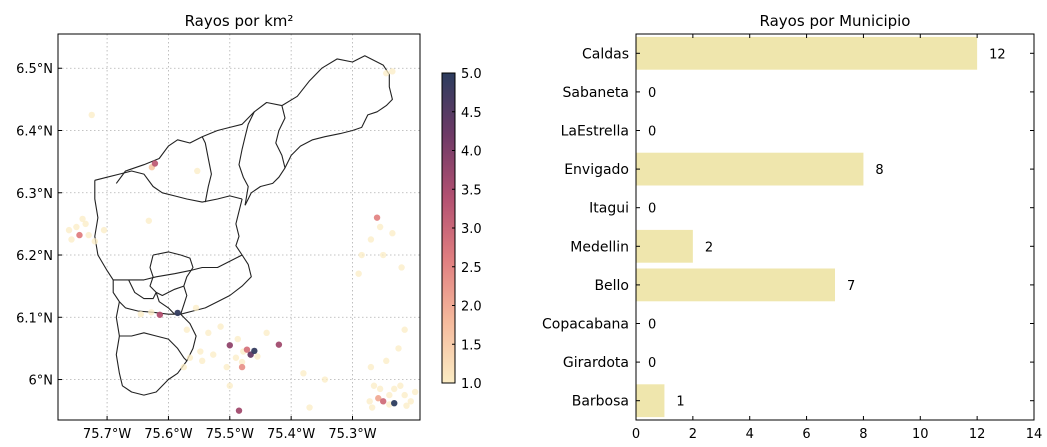 This screenshot has height=447, width=1047. Describe the element at coordinates (34, 256) in the screenshot. I see `map-y-tick-label: 6.2°N` at that location.